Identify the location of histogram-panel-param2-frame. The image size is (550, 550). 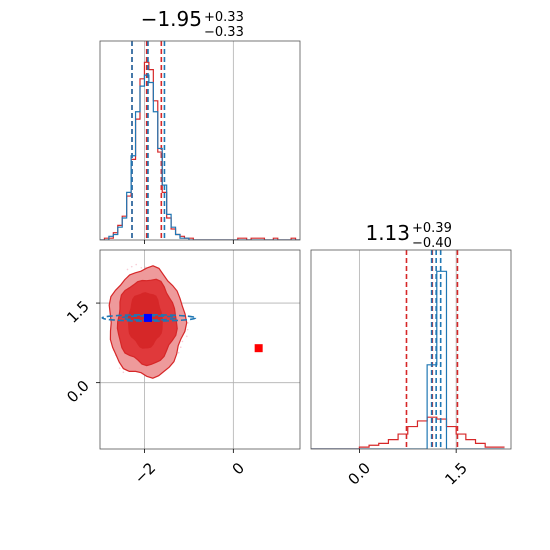
(411, 349).